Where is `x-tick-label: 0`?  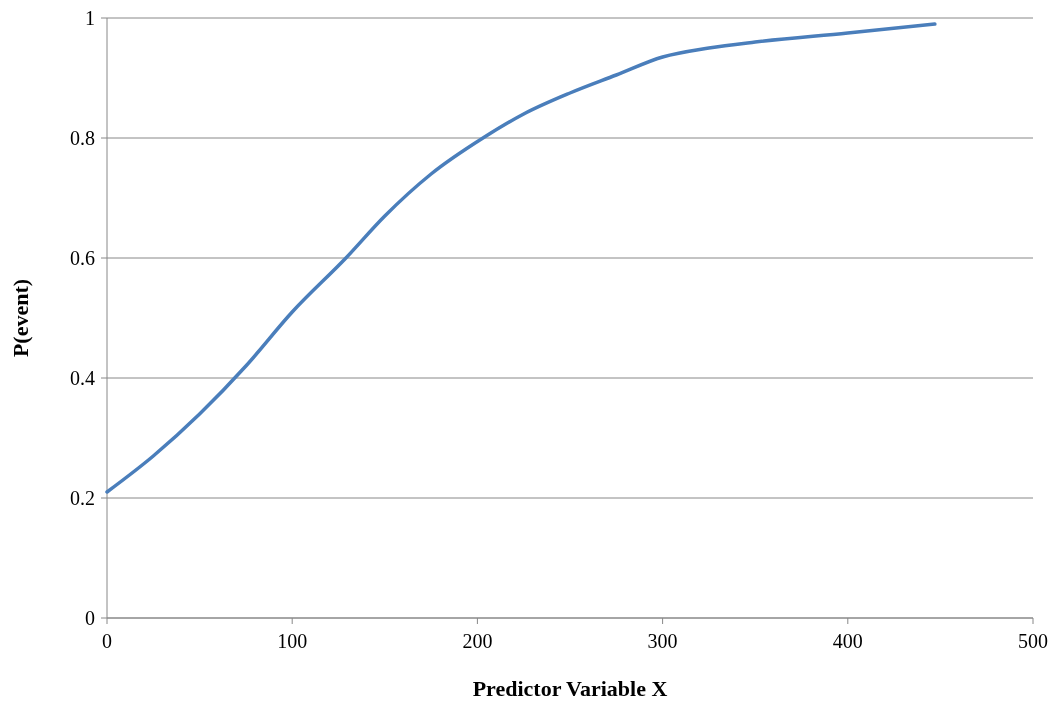 x-tick-label: 0 is located at coordinates (107, 641).